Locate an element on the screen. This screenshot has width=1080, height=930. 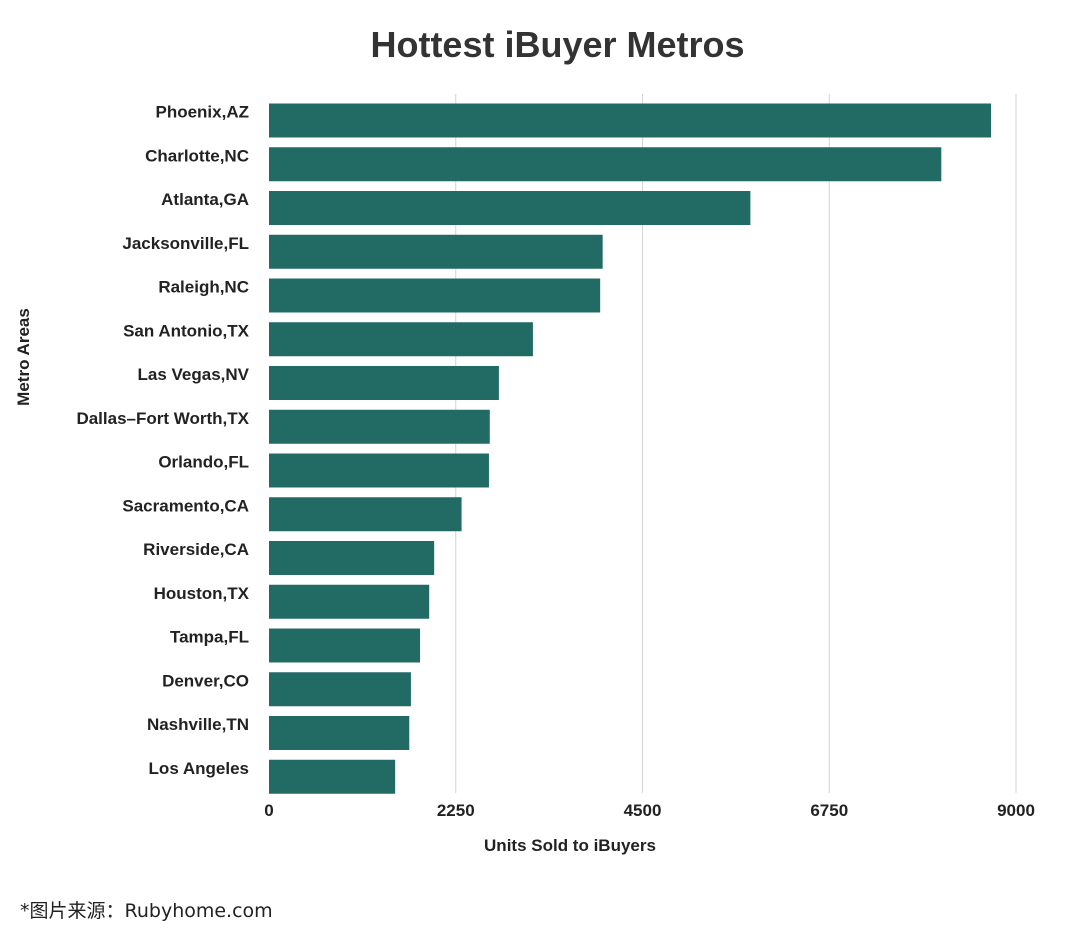
category-label: Las Vegas,NV is located at coordinates (193, 374).